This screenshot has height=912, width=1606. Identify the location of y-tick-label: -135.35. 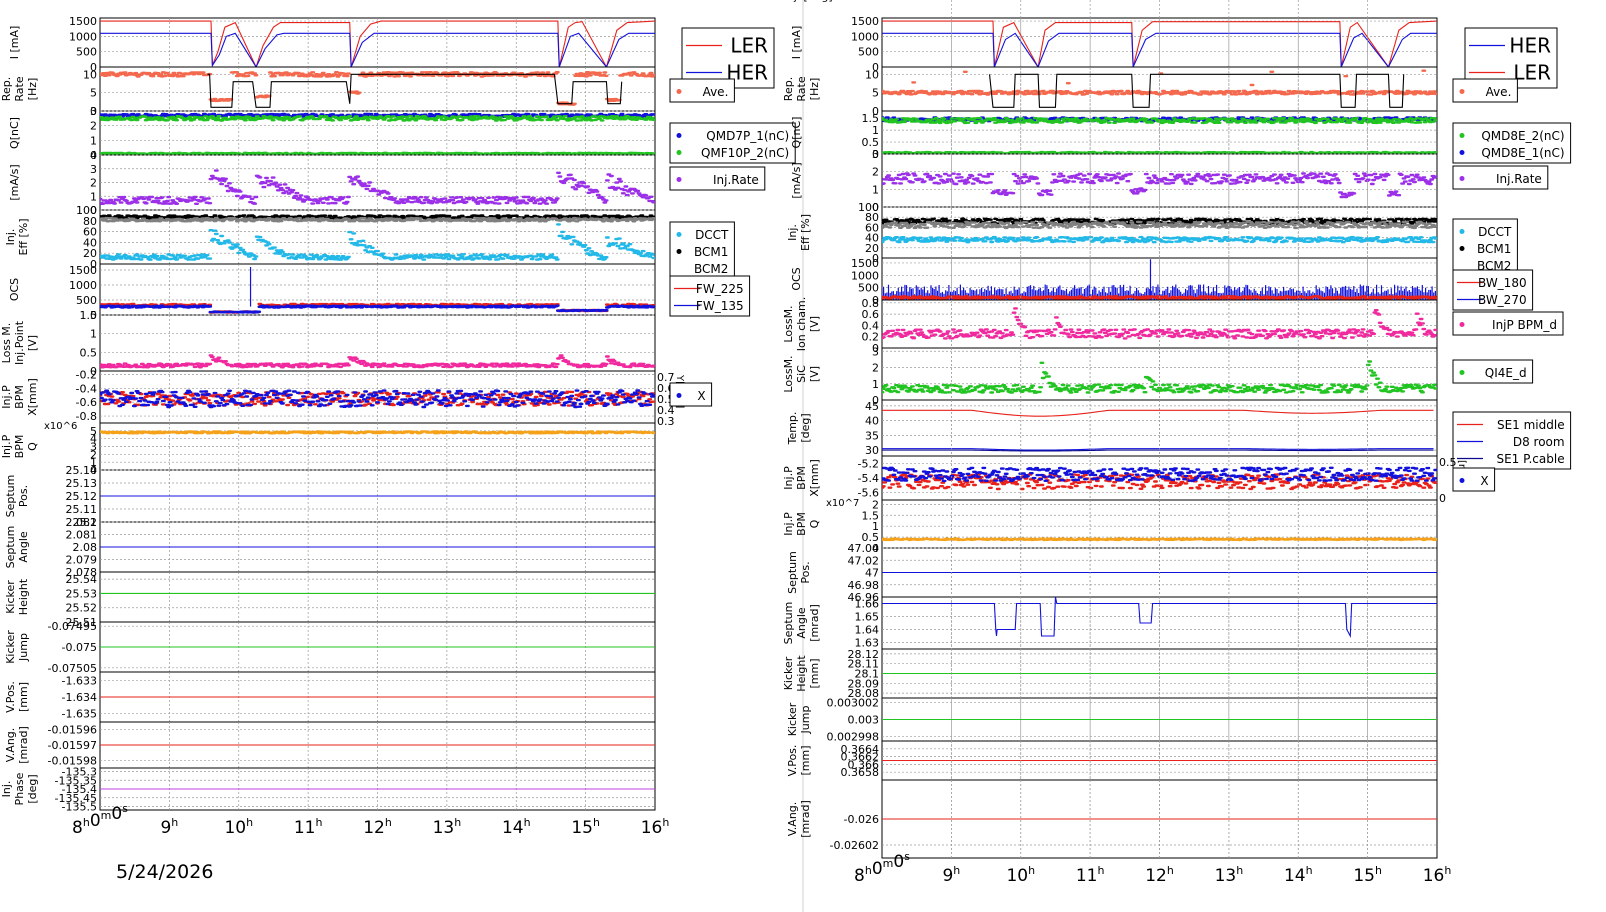
(76, 780).